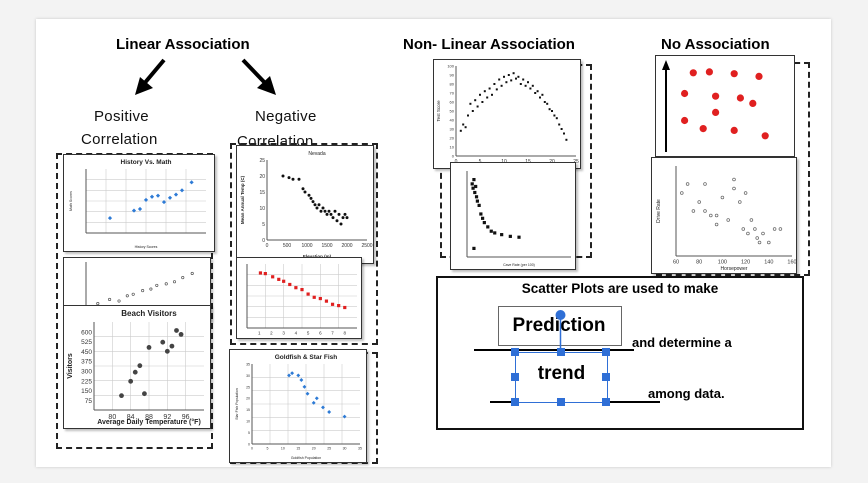 Image resolution: width=868 pixels, height=483 pixels. I want to click on trend-word: trend, so click(561, 373).